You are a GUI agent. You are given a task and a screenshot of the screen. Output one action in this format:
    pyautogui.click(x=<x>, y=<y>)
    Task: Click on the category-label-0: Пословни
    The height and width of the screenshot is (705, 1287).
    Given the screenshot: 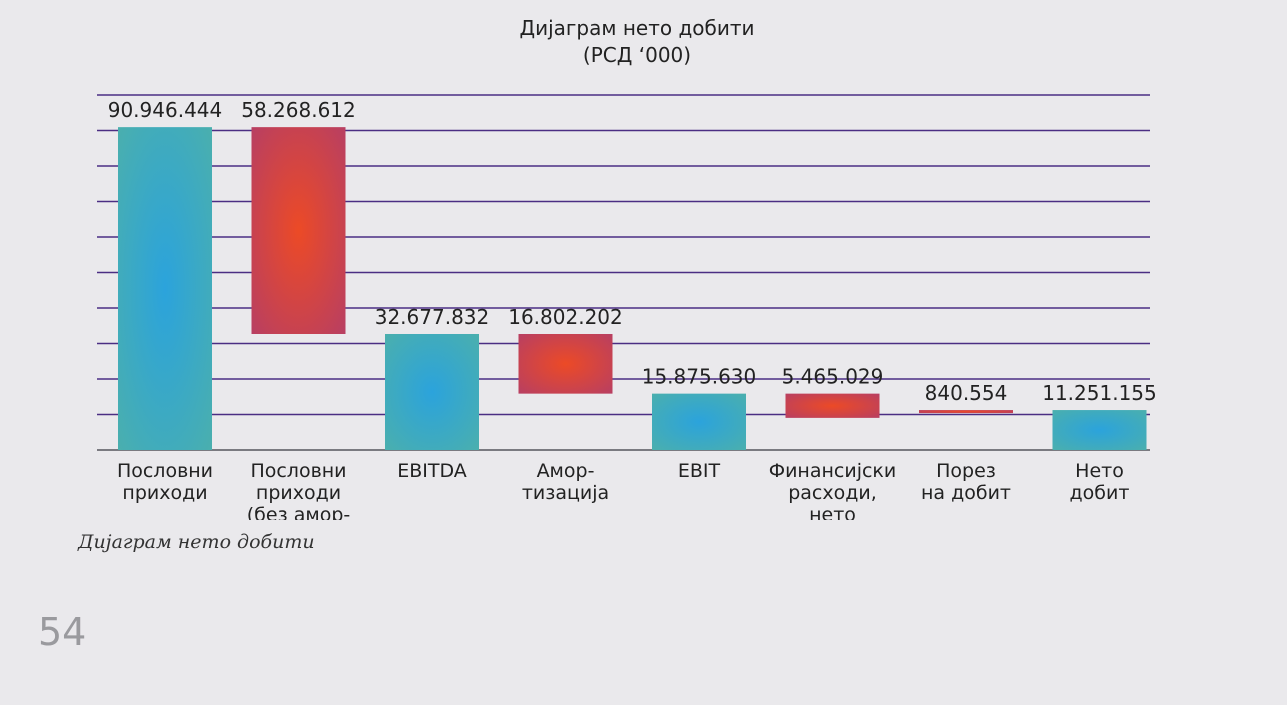 What is the action you would take?
    pyautogui.click(x=165, y=471)
    